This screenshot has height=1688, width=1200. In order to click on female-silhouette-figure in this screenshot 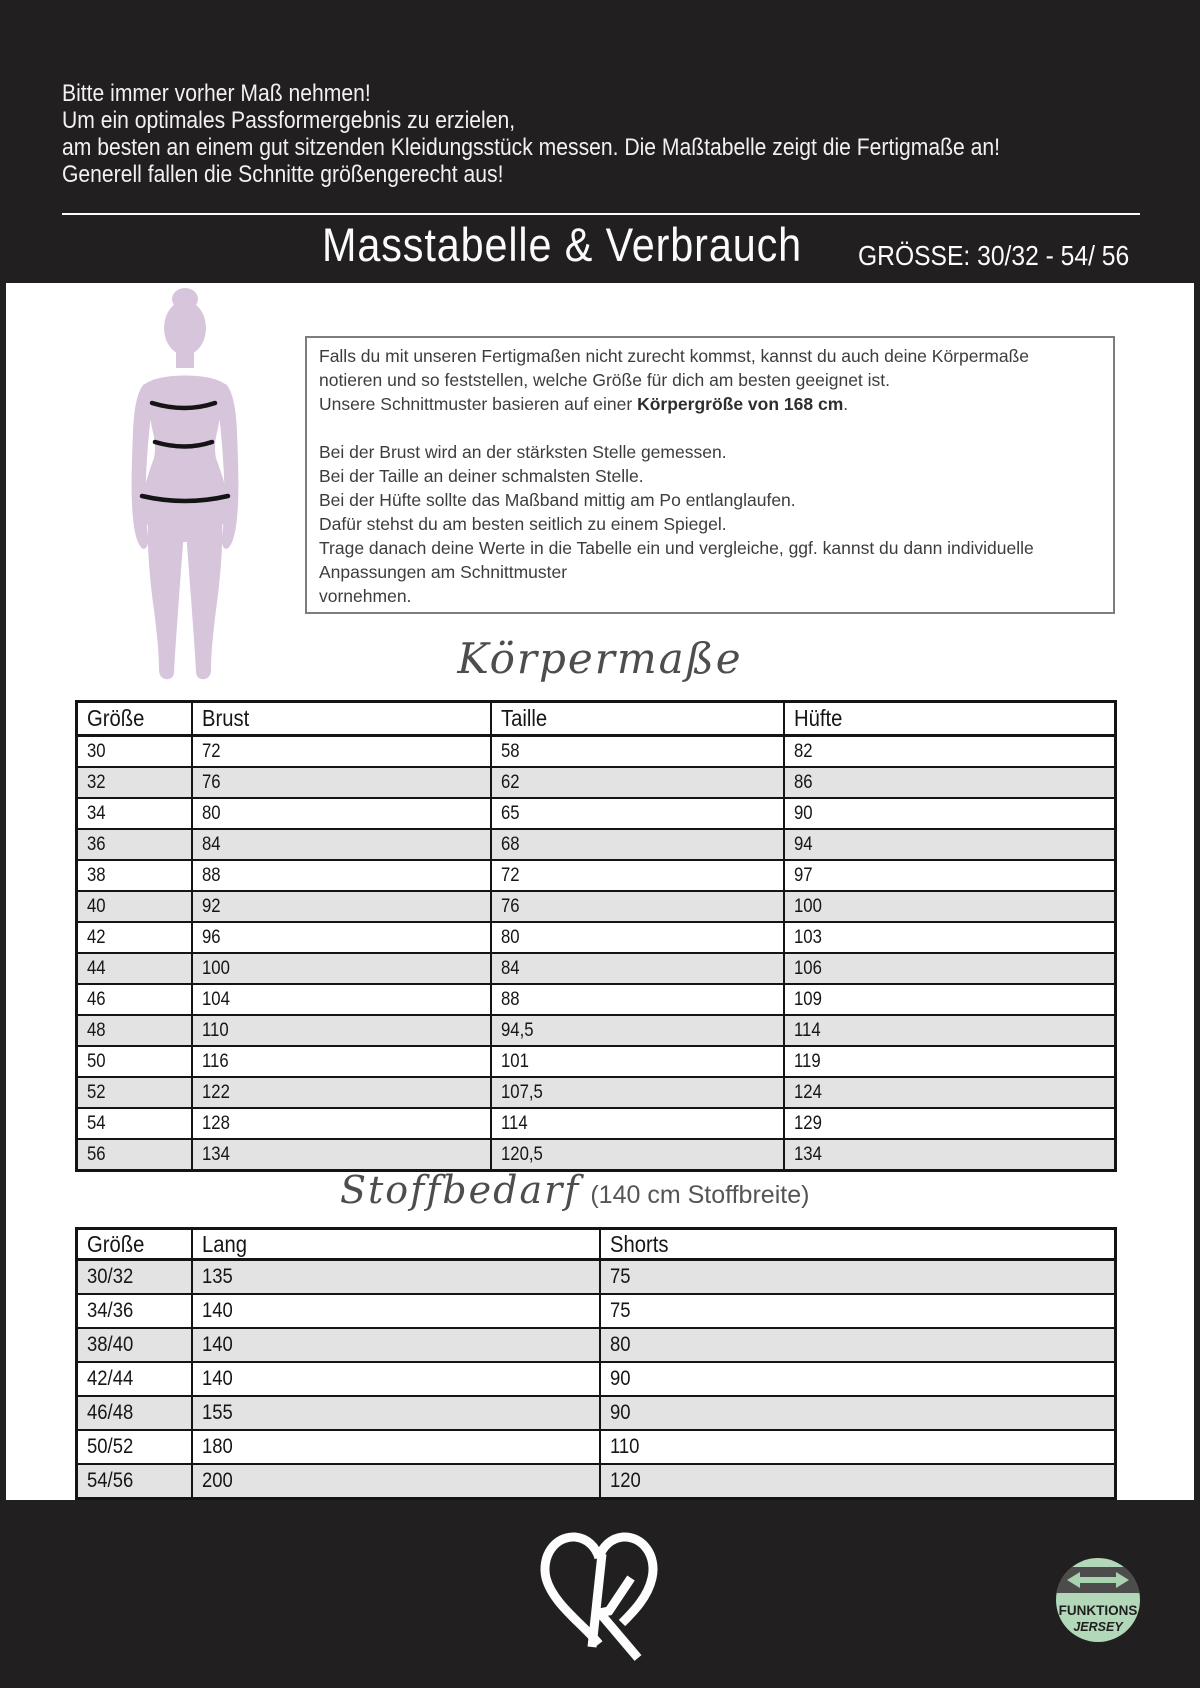, I will do `click(185, 484)`.